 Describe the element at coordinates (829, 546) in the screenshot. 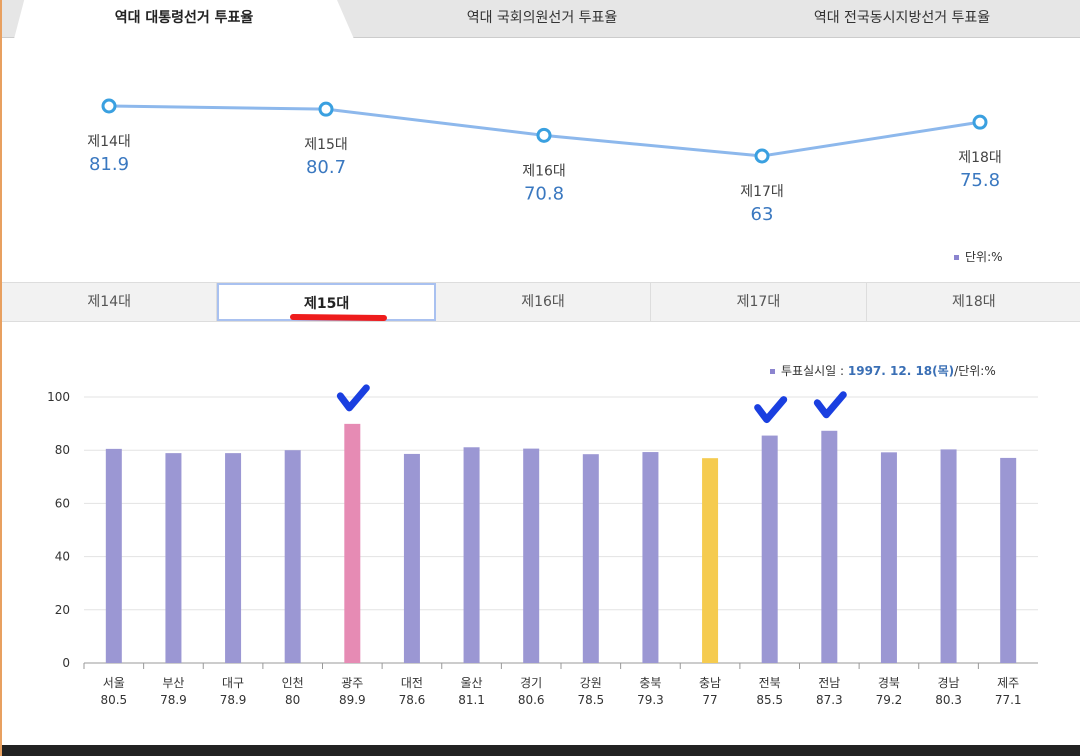

I see `bar-전남` at that location.